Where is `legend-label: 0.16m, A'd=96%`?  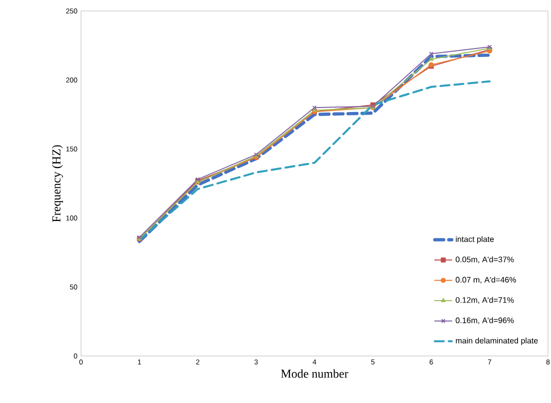 legend-label: 0.16m, A'd=96% is located at coordinates (485, 320).